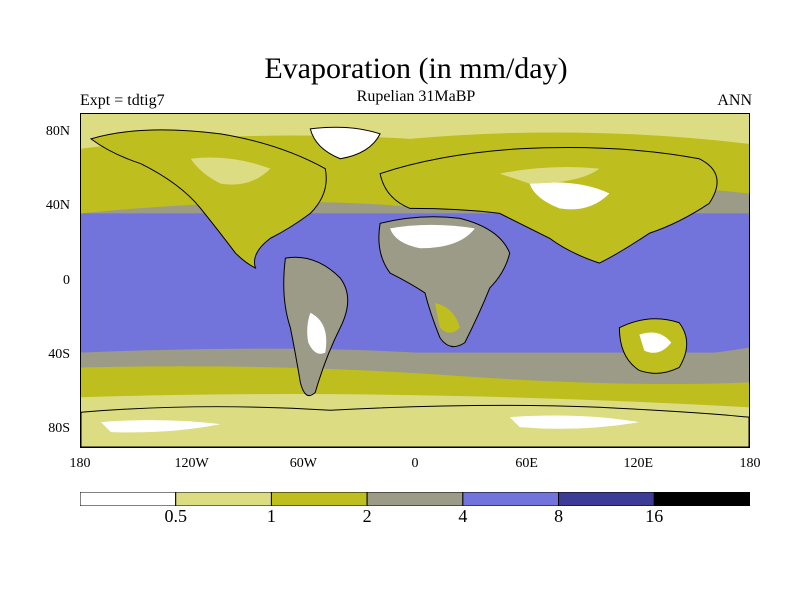 This screenshot has width=800, height=600. I want to click on north-america-low-zone, so click(230, 171).